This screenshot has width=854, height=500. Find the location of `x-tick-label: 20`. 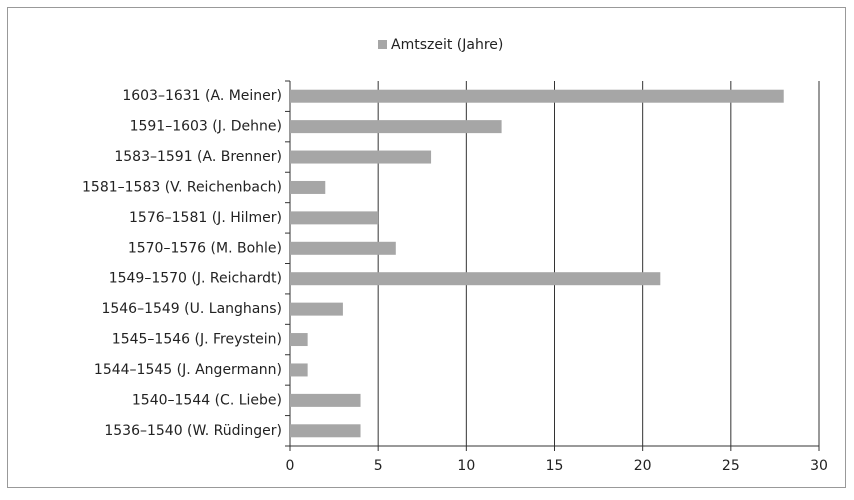

x-tick-label: 20 is located at coordinates (643, 466).